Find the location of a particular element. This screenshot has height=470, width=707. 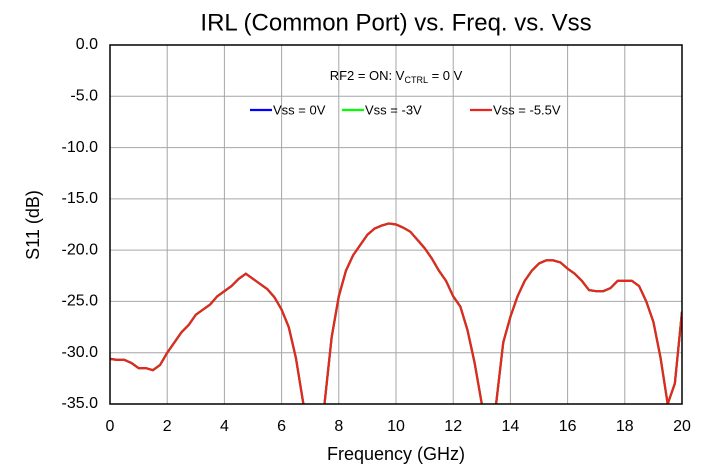

x-tick-label: 10 is located at coordinates (396, 426).